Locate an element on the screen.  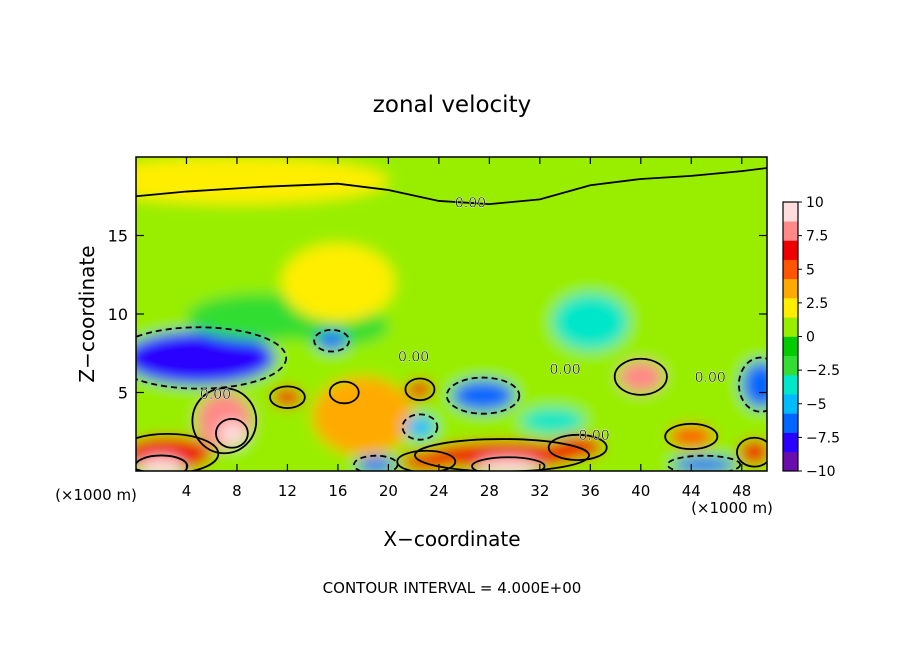
x-tick-label: 8 is located at coordinates (237, 491).